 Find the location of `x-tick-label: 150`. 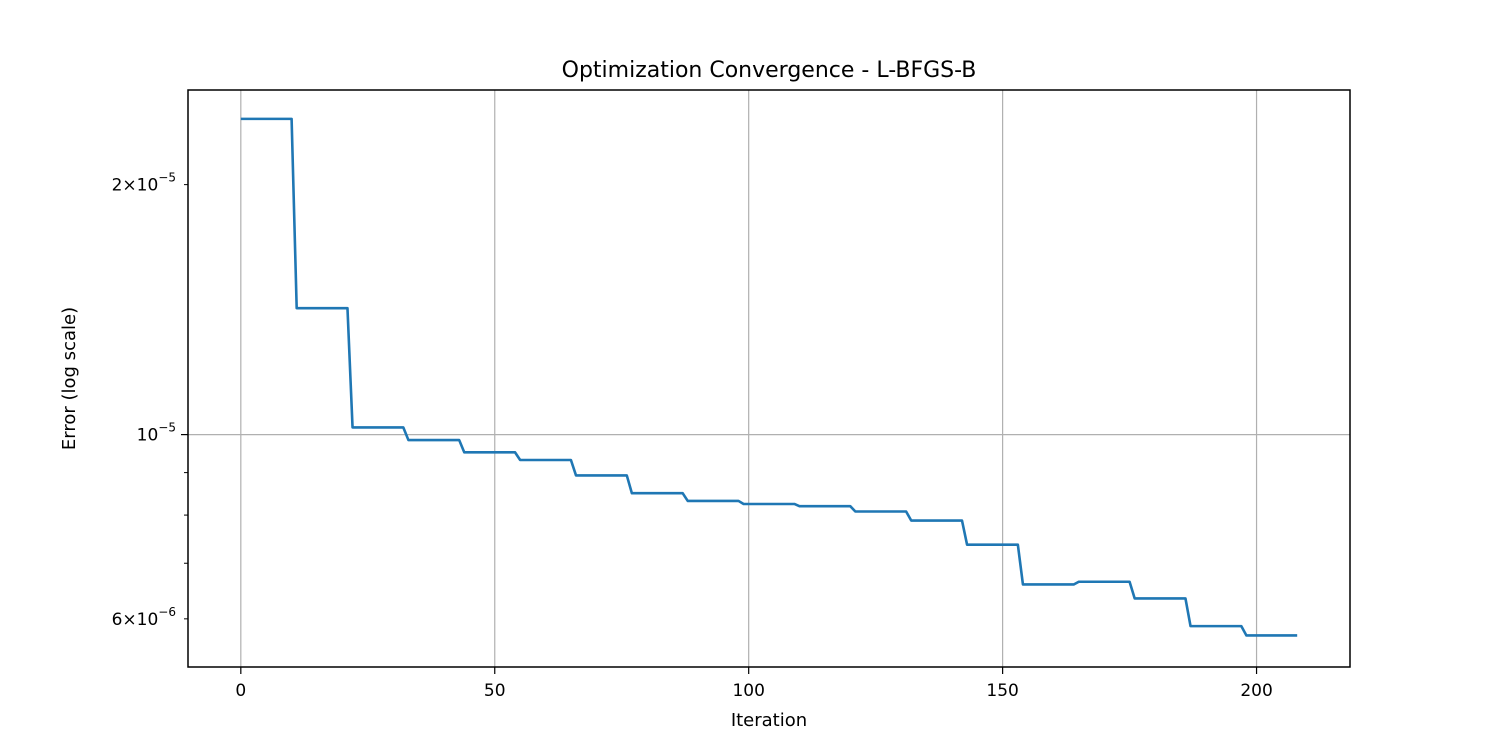

x-tick-label: 150 is located at coordinates (1002, 691).